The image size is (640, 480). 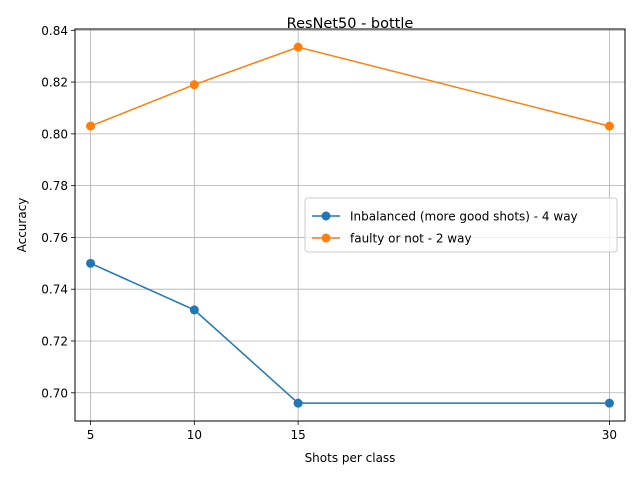 What do you see at coordinates (54, 238) in the screenshot?
I see `y-tick-label: 0.76` at bounding box center [54, 238].